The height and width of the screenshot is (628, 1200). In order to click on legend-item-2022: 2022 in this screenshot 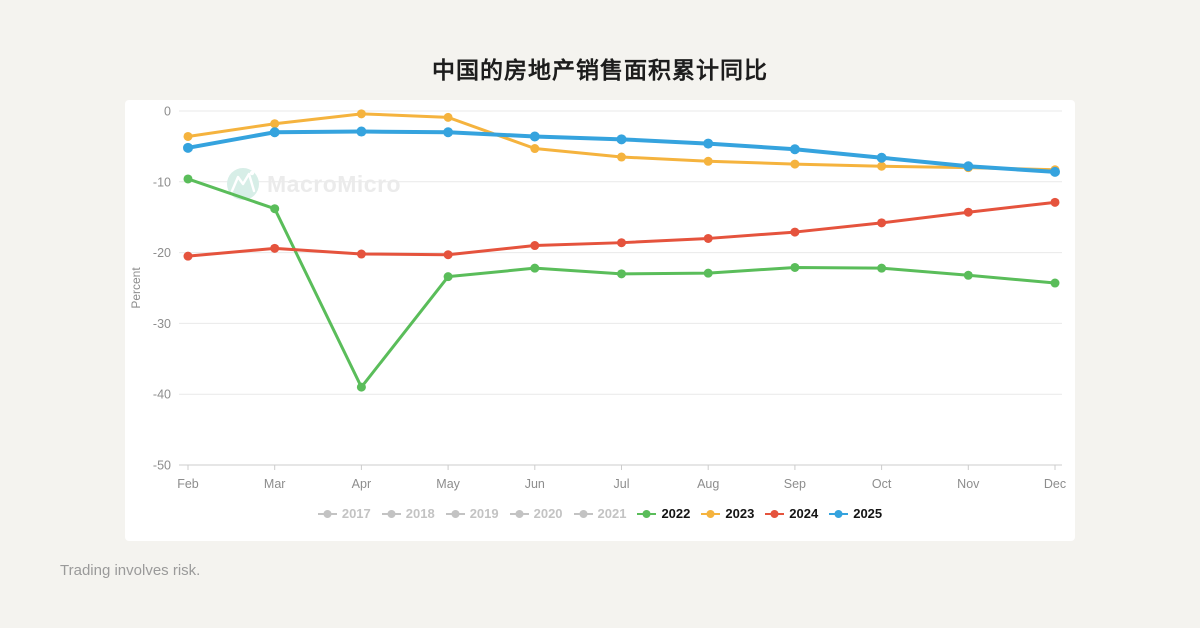, I will do `click(663, 513)`.